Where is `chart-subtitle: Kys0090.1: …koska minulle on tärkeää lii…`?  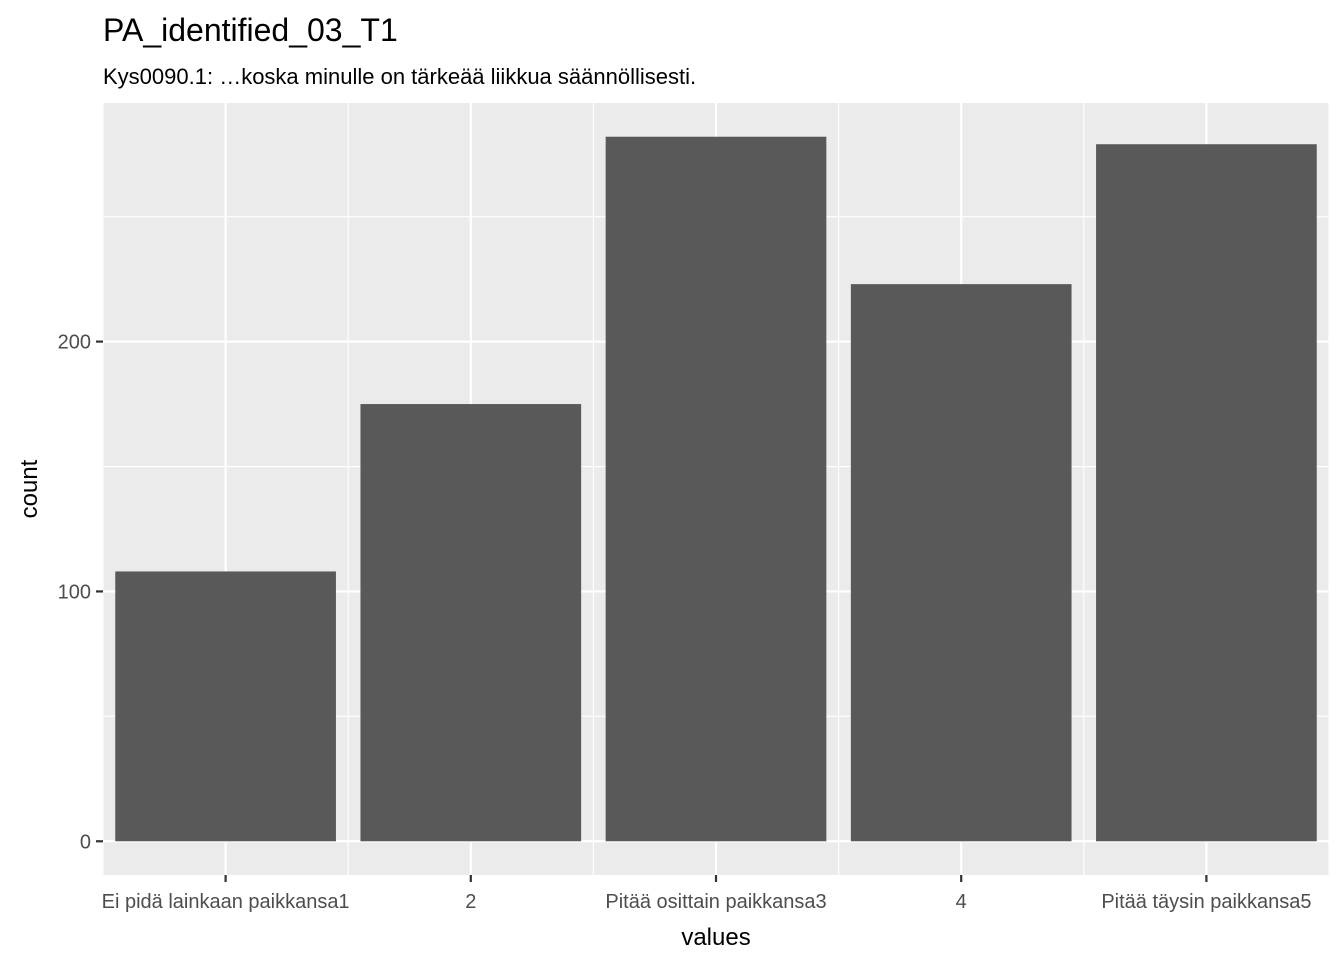
chart-subtitle: Kys0090.1: …koska minulle on tärkeää lii… is located at coordinates (399, 76).